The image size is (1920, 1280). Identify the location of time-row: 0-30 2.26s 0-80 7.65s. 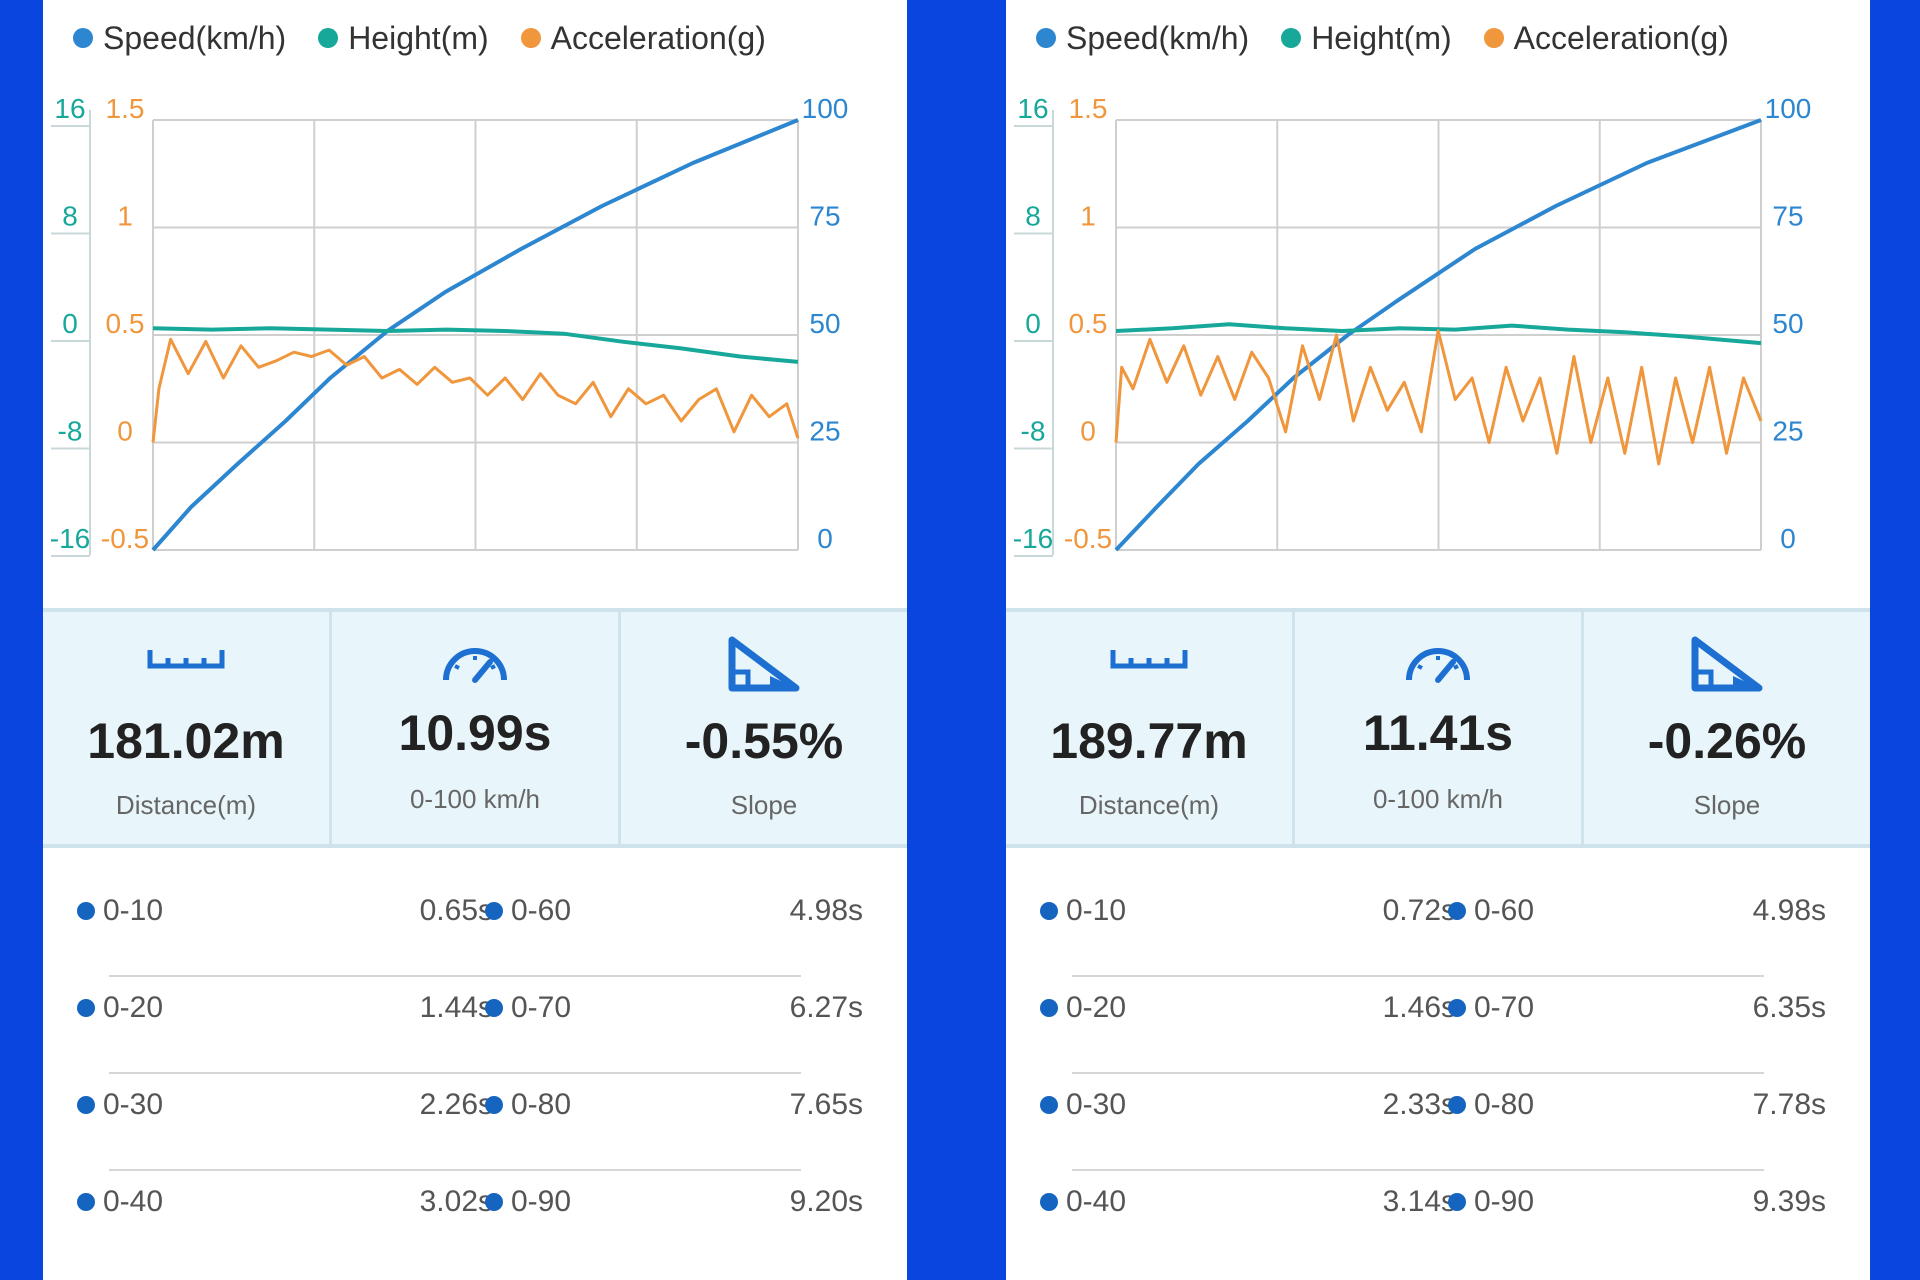
(475, 1122).